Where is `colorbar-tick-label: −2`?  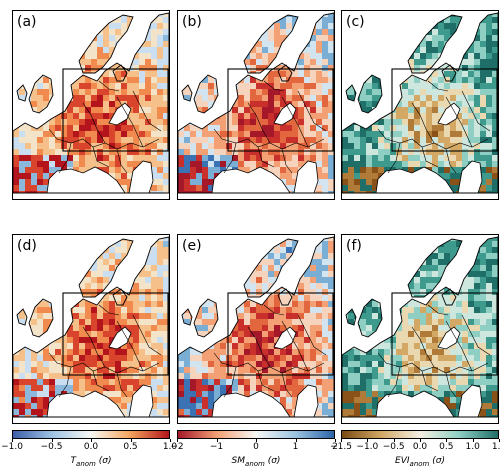 colorbar-tick-label: −2 is located at coordinates (177, 447).